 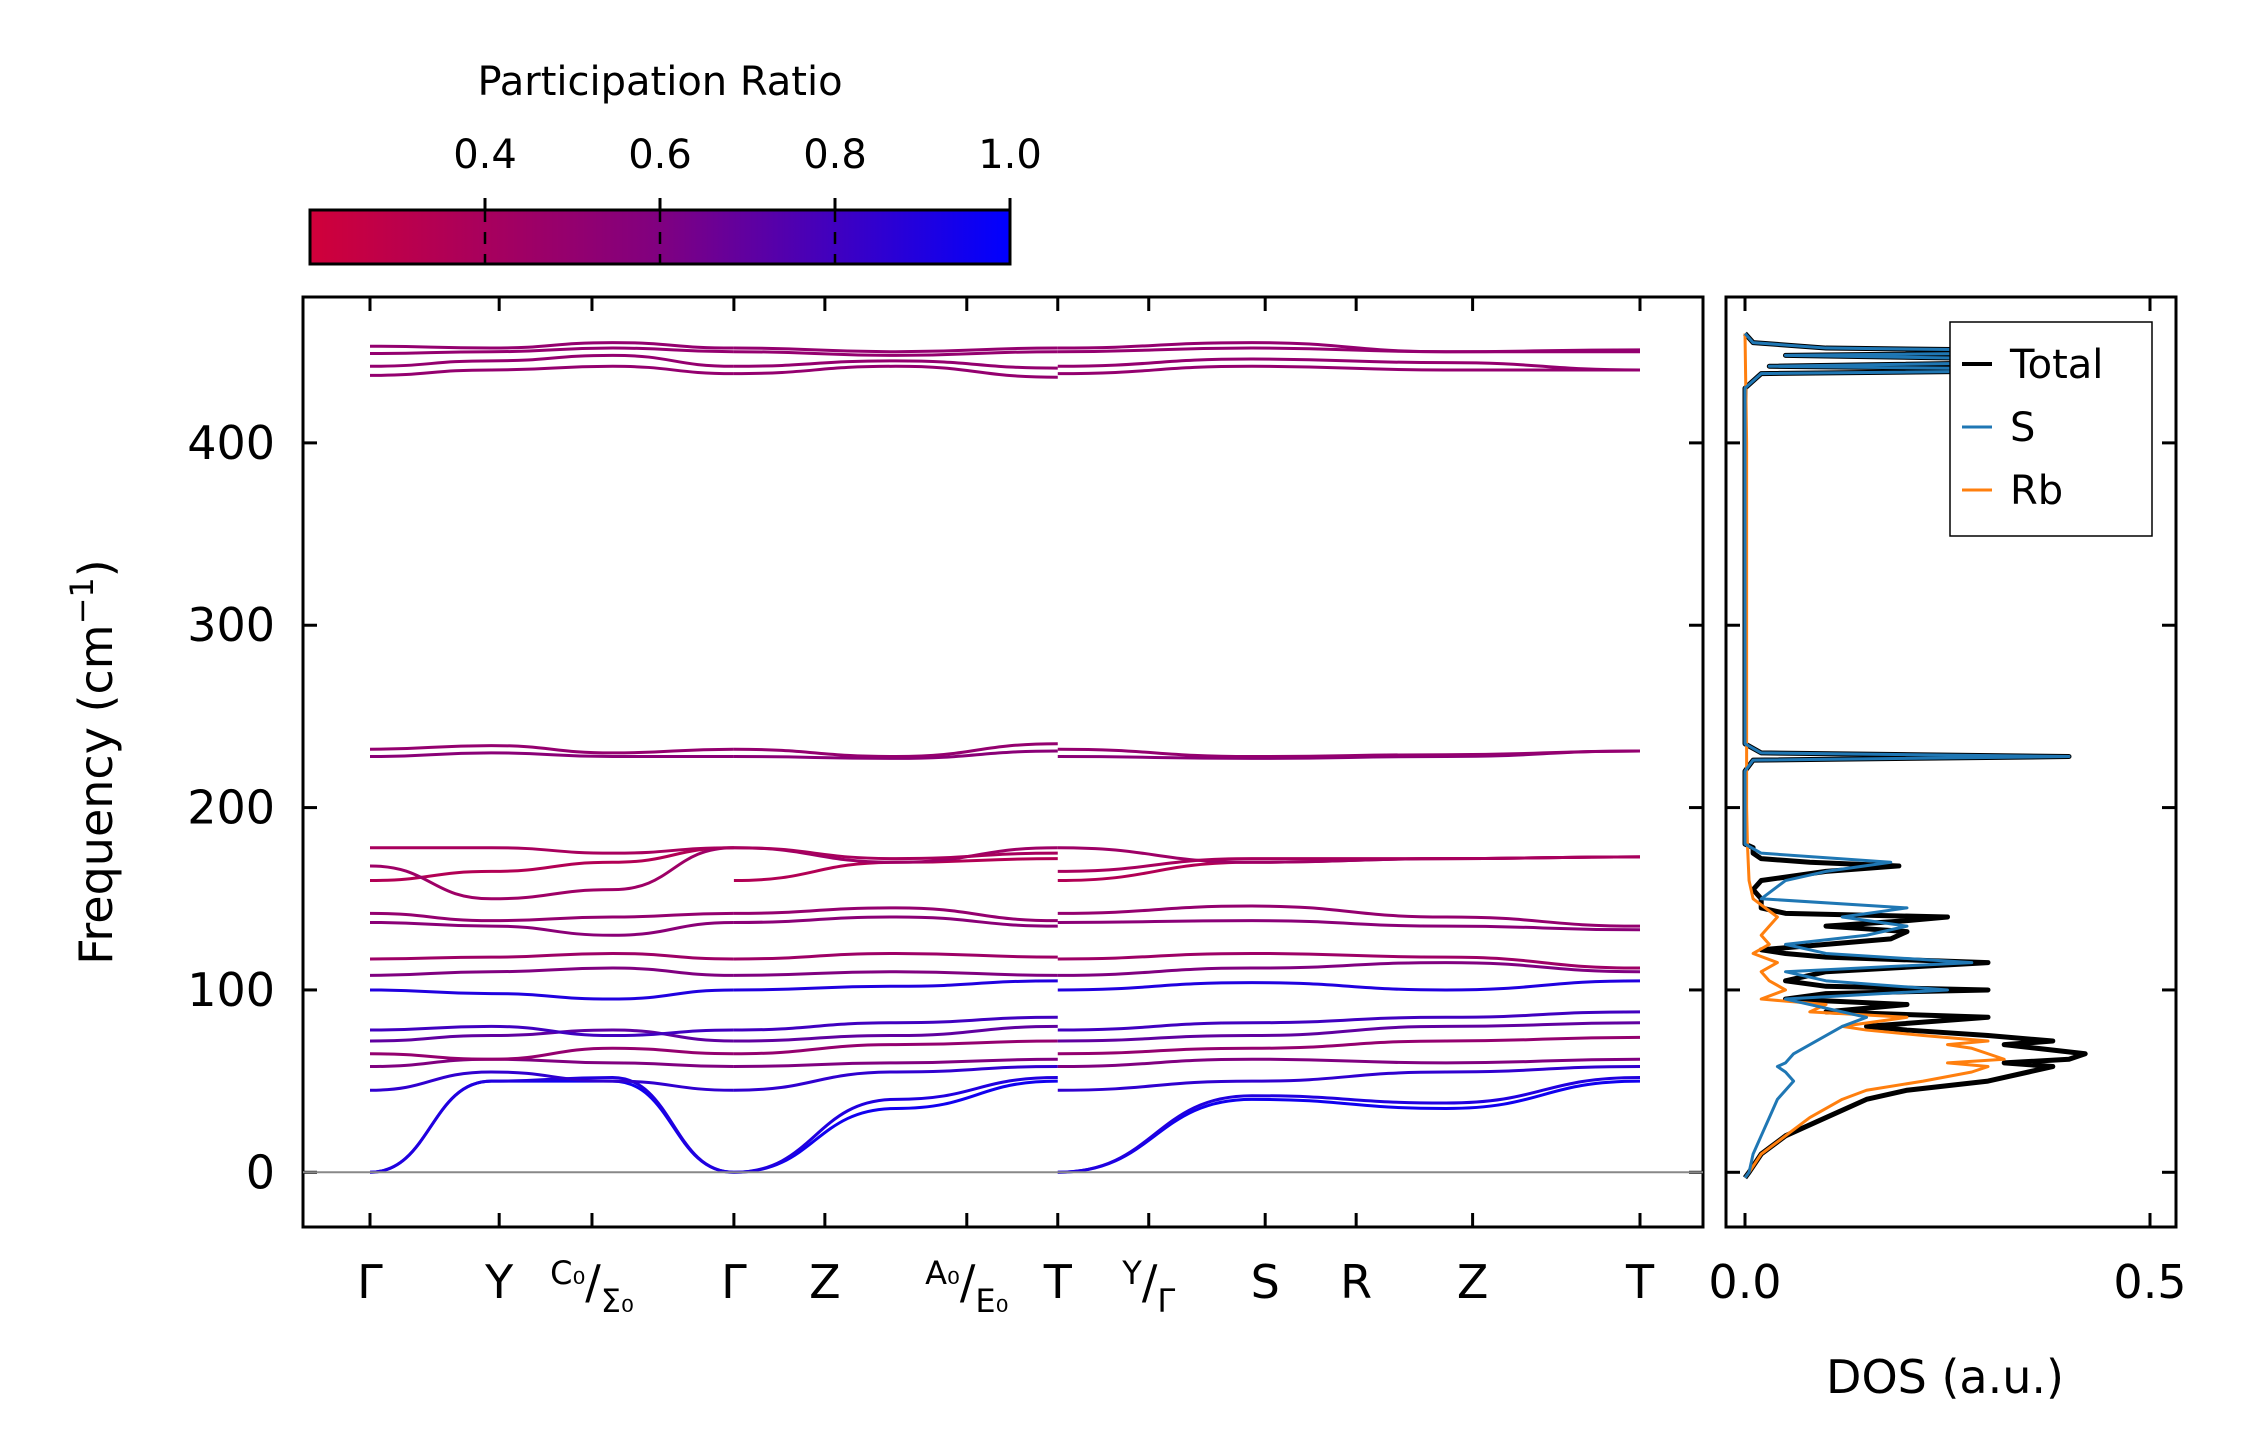 I want to click on legend-items: Total S Rb, so click(x=2032, y=428).